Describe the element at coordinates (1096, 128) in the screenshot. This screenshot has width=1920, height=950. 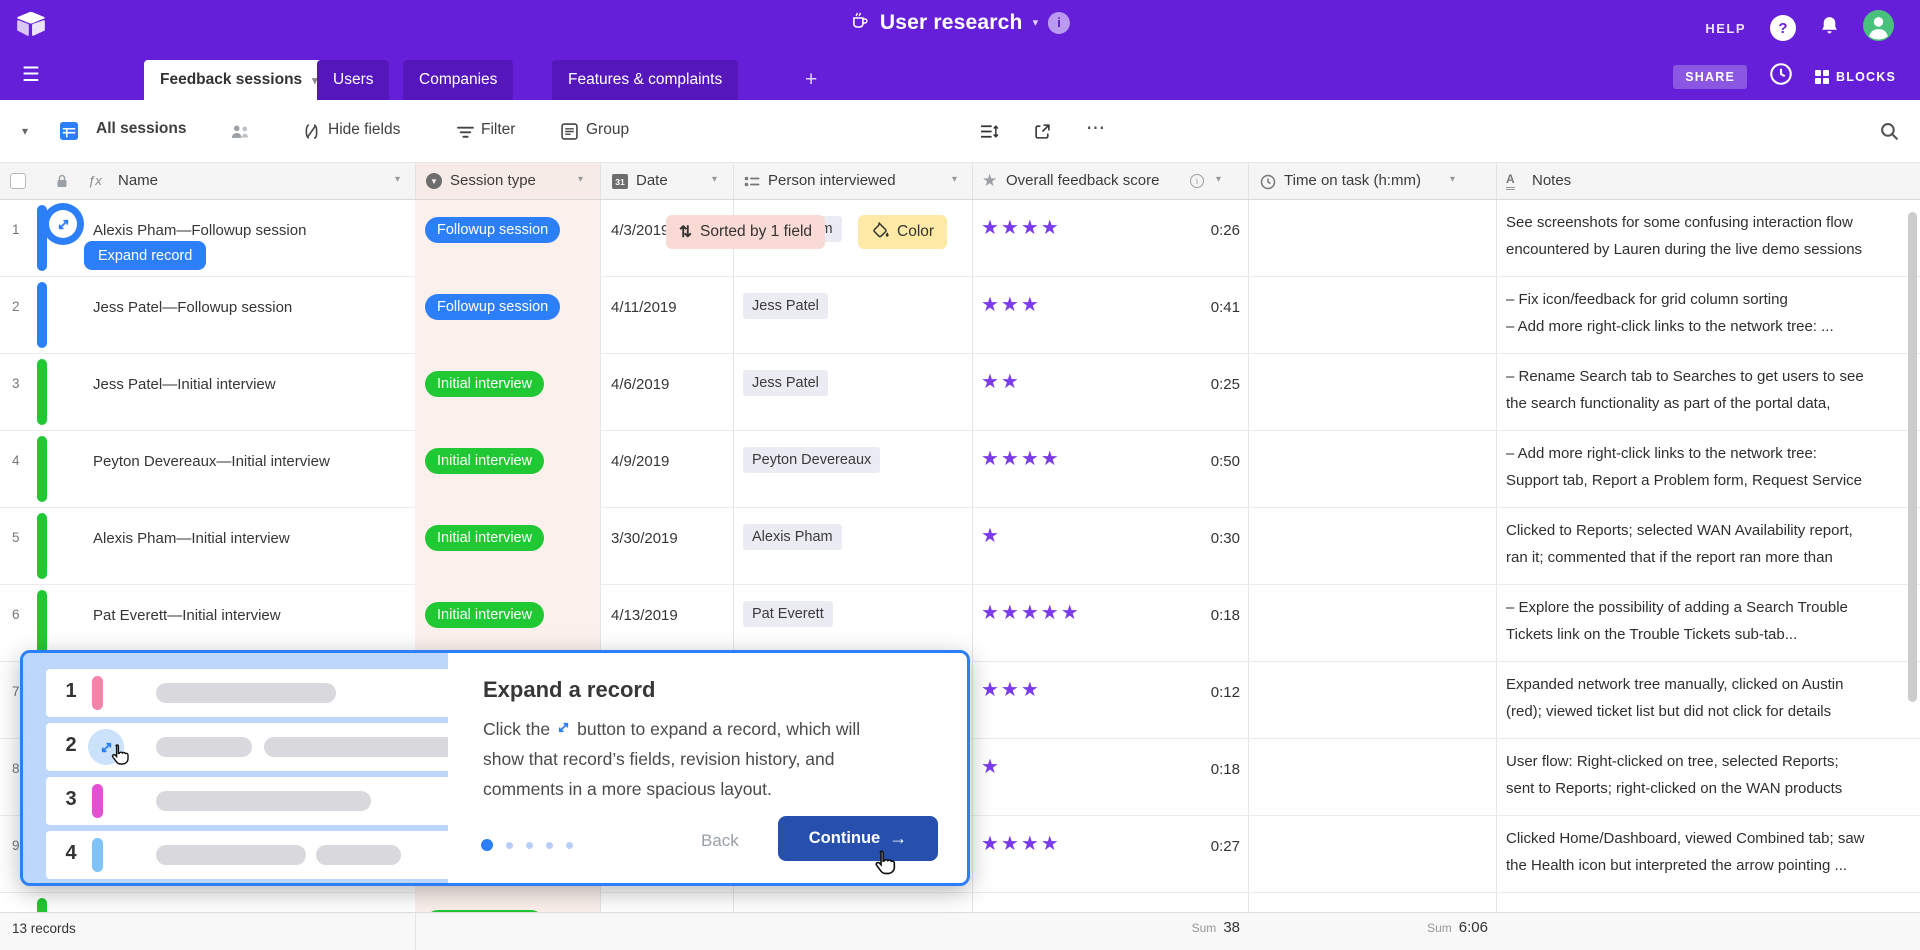
I see `more-options-button: ⋯` at that location.